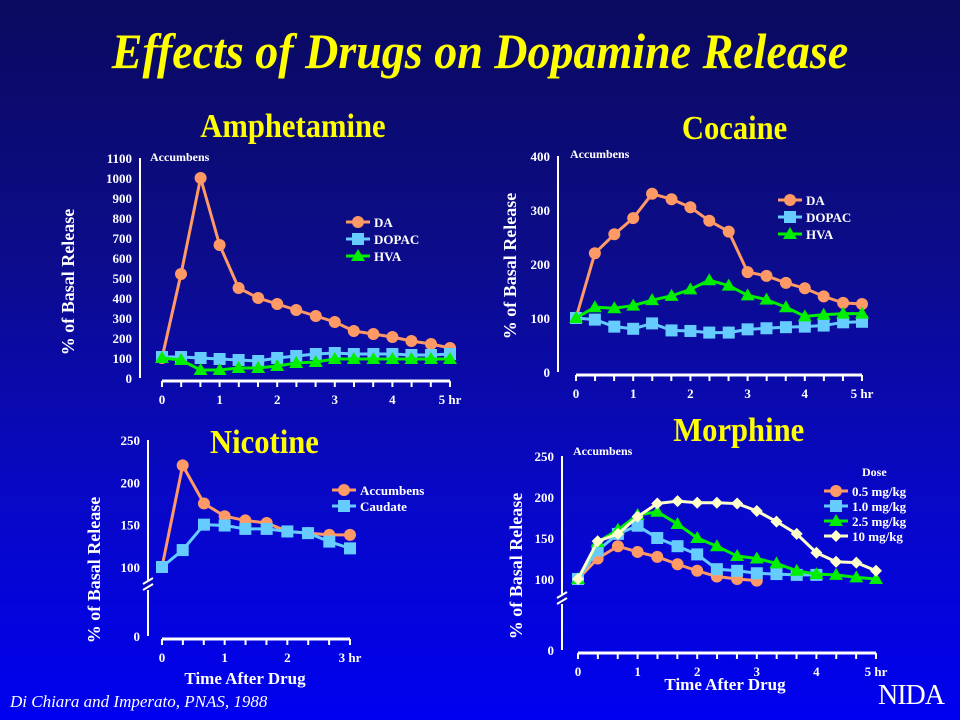 This screenshot has height=720, width=960. What do you see at coordinates (293, 126) in the screenshot?
I see `amphetamine-title: Amphetamine` at bounding box center [293, 126].